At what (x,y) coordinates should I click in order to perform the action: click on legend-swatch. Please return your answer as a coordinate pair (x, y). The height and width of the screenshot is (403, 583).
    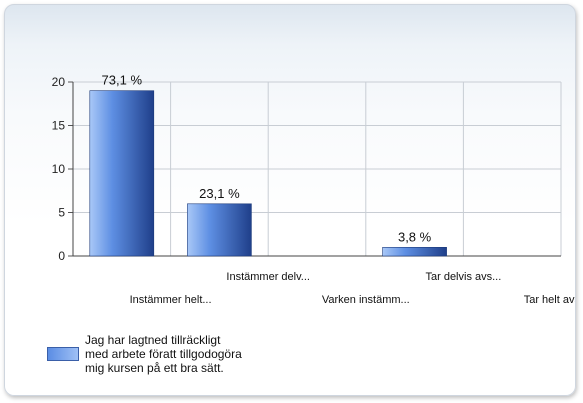
    Looking at the image, I should click on (63, 354).